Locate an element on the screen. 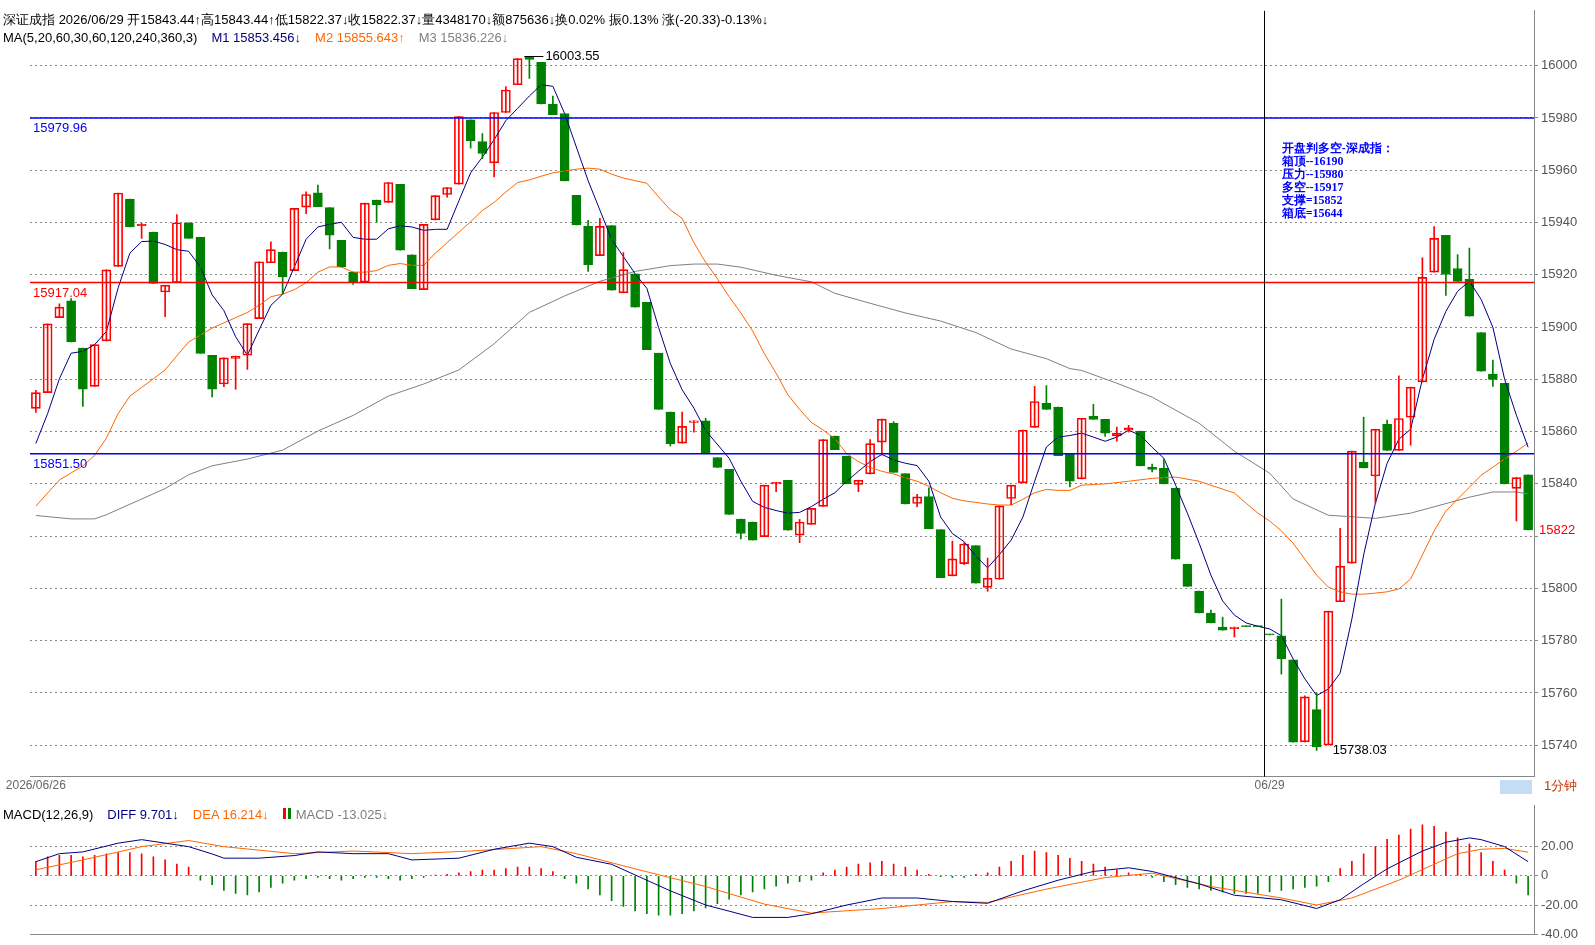 Image resolution: width=1595 pixels, height=945 pixels. chart-title: 深证成指 is located at coordinates (29, 19).